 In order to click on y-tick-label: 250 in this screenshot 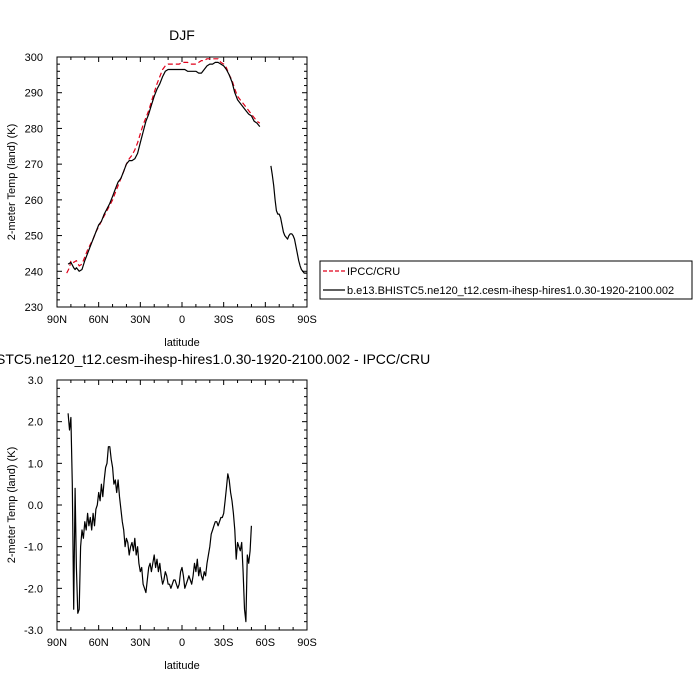, I will do `click(34, 237)`.